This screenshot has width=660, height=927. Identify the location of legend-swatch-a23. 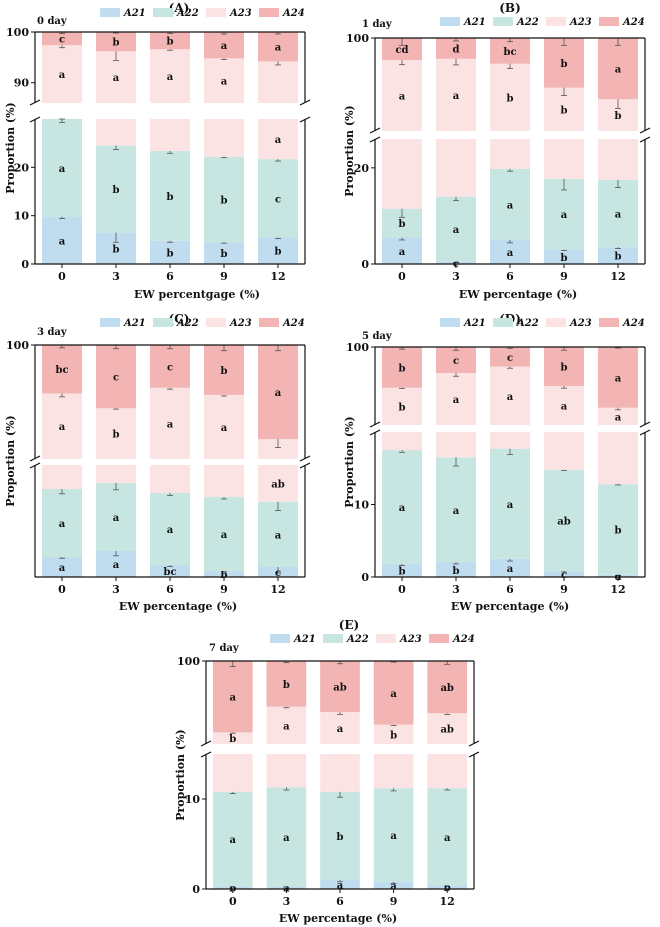
(556, 322).